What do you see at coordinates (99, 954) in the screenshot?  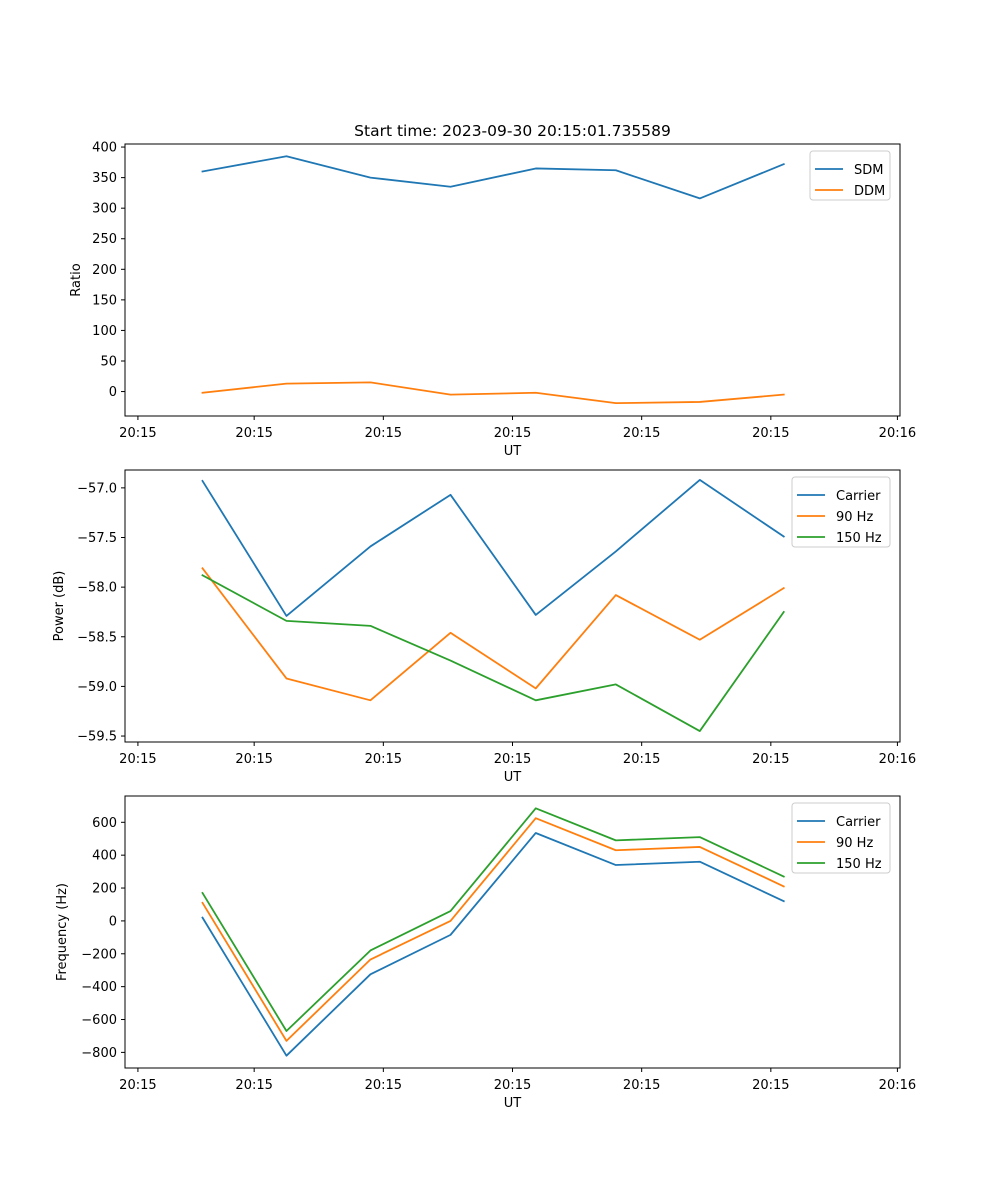 I see `y-tick-label: −200` at bounding box center [99, 954].